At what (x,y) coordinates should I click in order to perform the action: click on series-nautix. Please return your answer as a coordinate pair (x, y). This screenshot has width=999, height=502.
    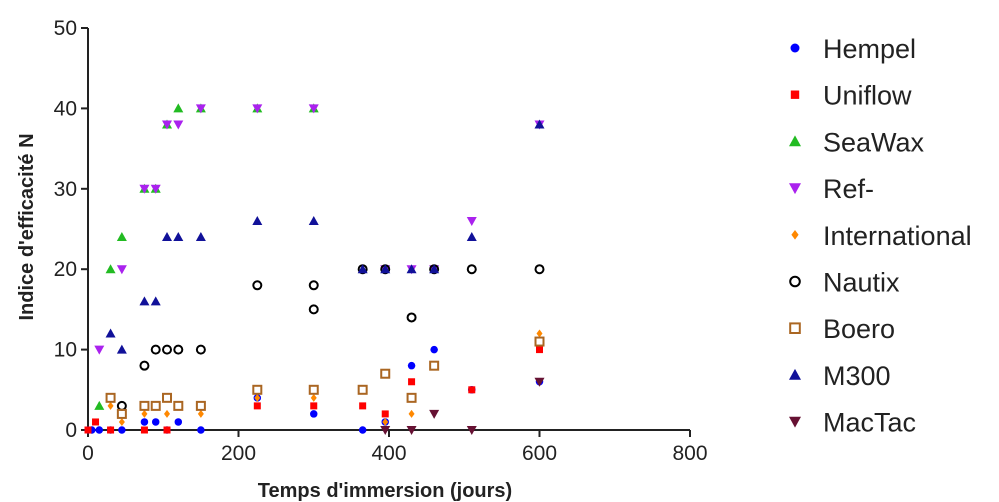
    Looking at the image, I should click on (330, 337).